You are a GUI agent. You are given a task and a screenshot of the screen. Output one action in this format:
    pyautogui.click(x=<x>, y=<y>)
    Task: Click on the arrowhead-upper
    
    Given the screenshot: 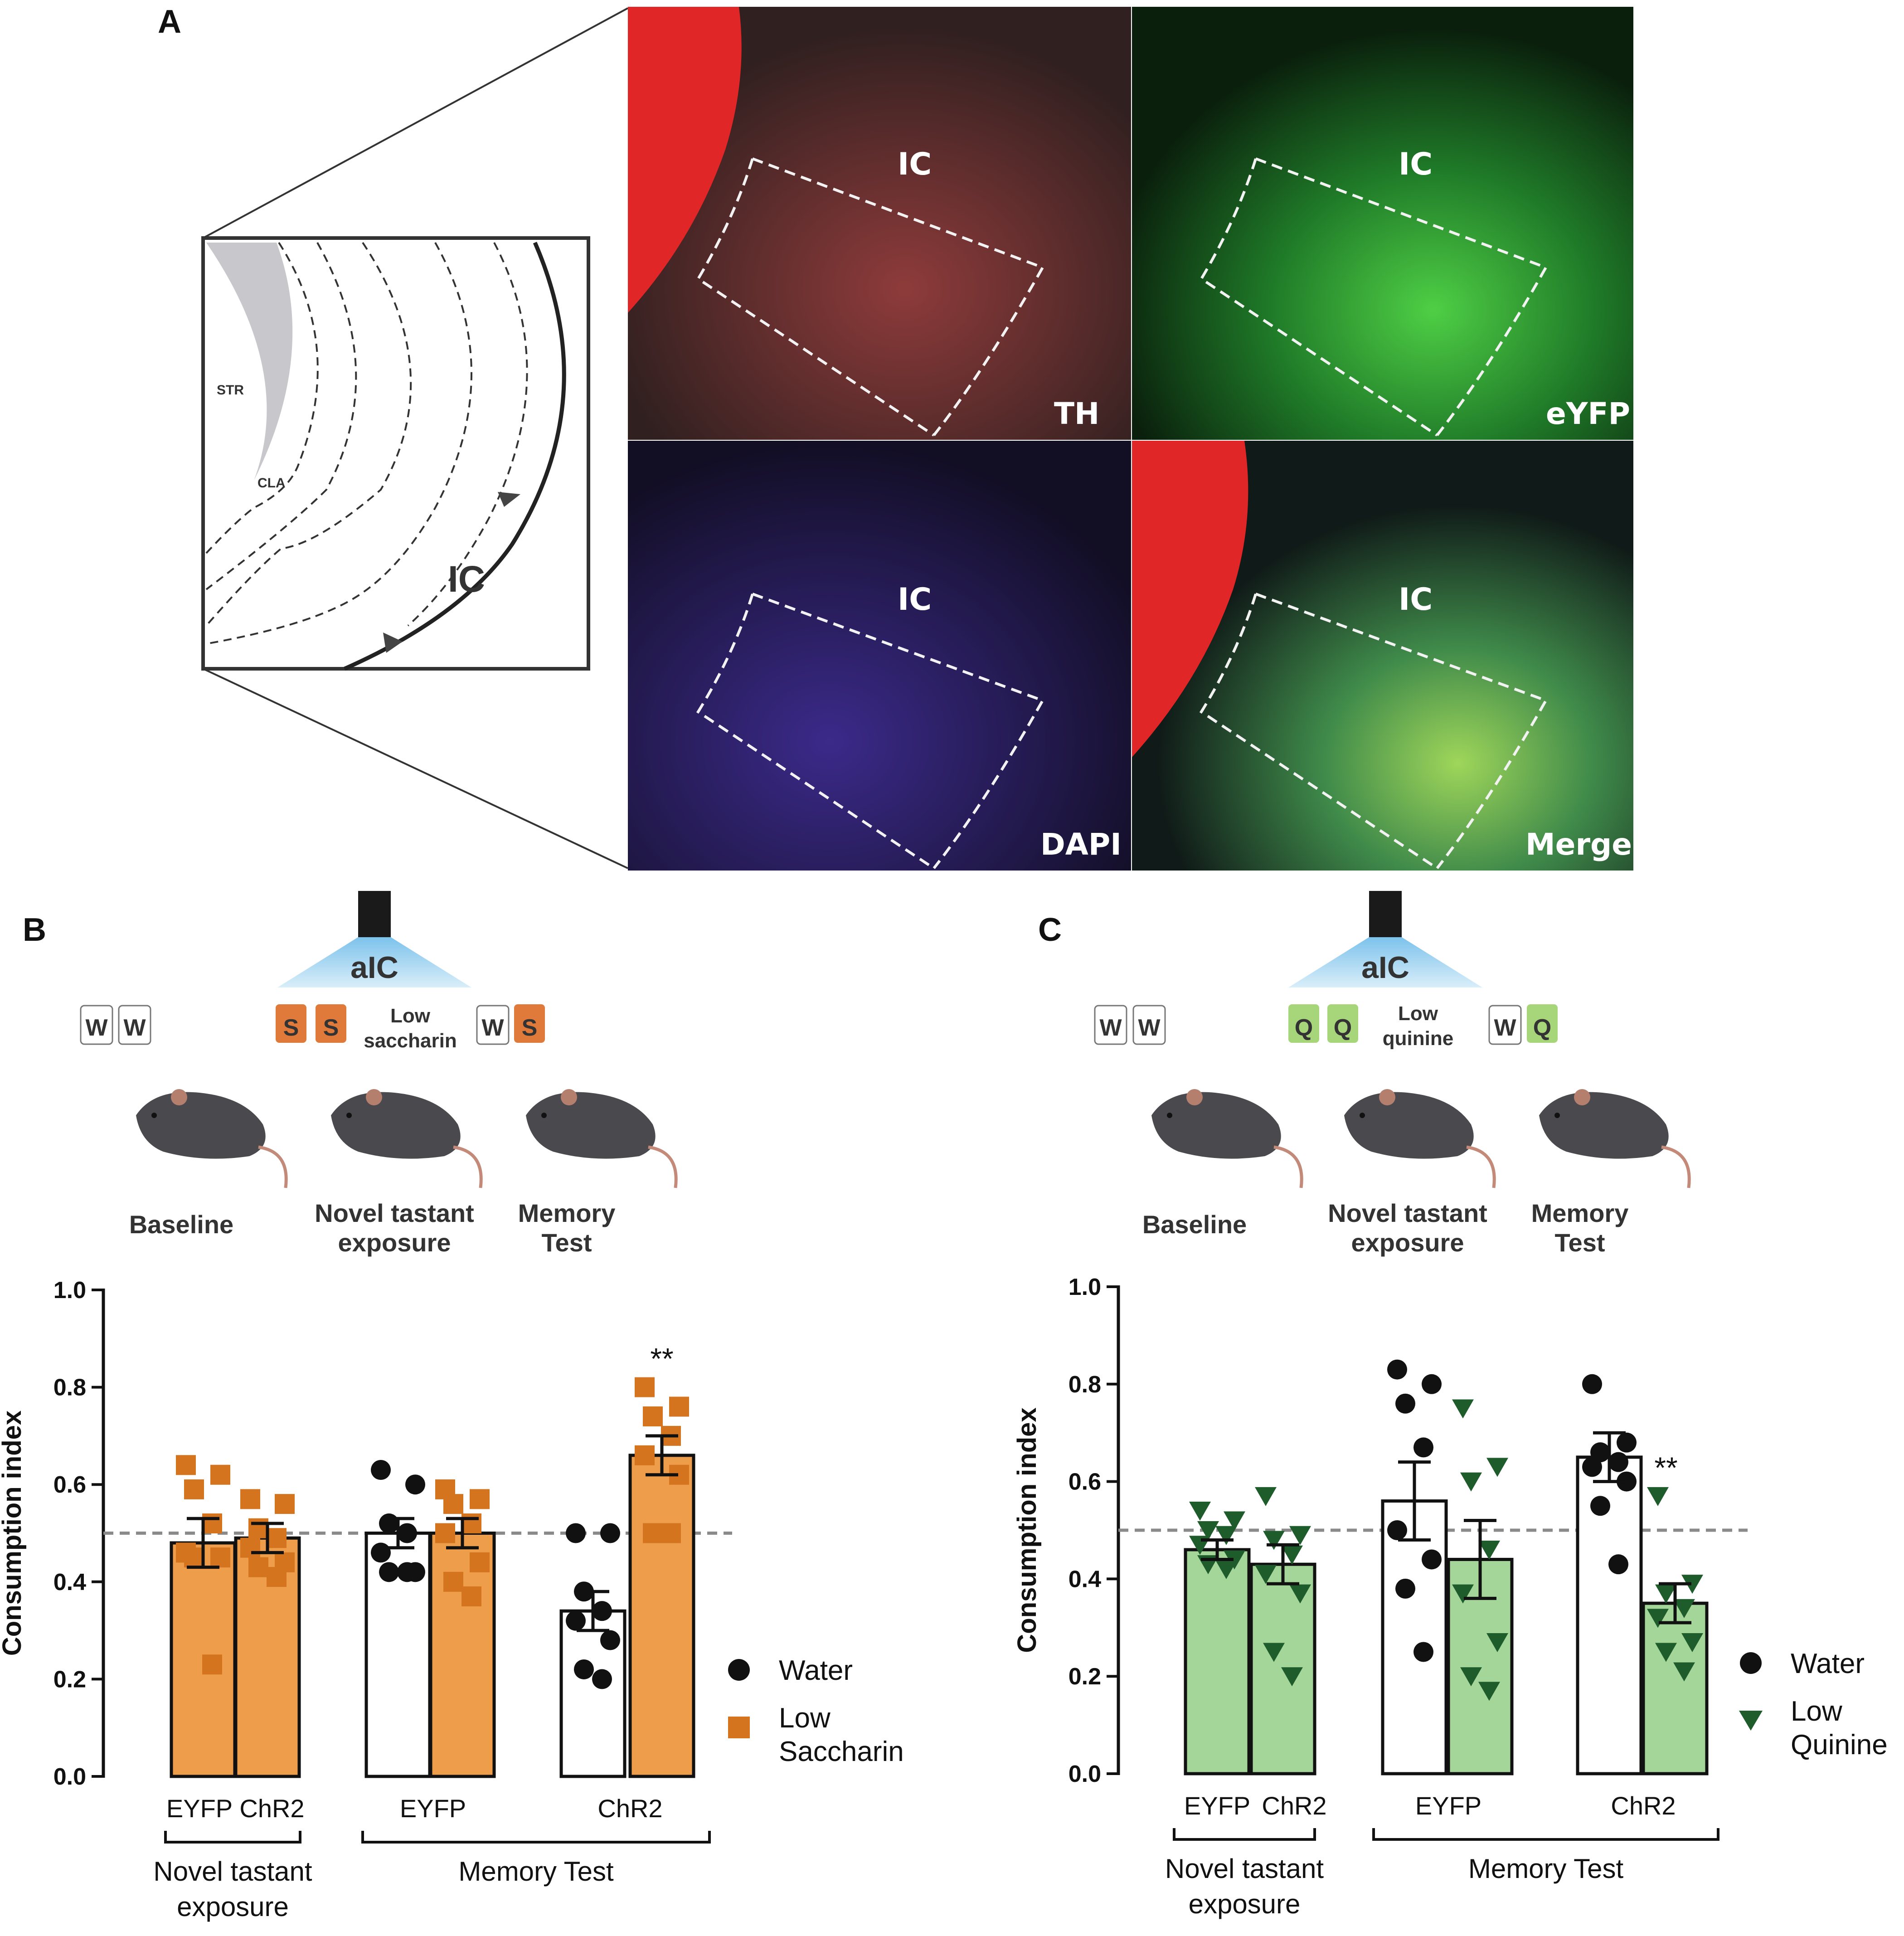 What is the action you would take?
    pyautogui.click(x=509, y=499)
    